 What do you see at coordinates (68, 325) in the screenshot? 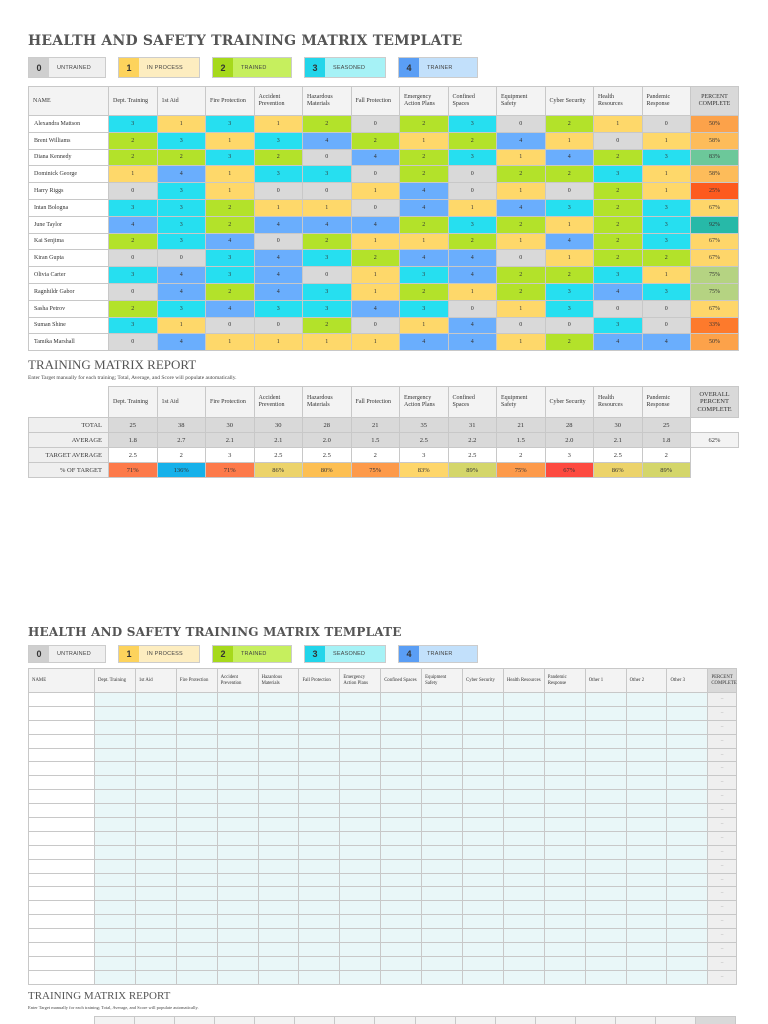
I see `employee-name: Suman Shine` at bounding box center [68, 325].